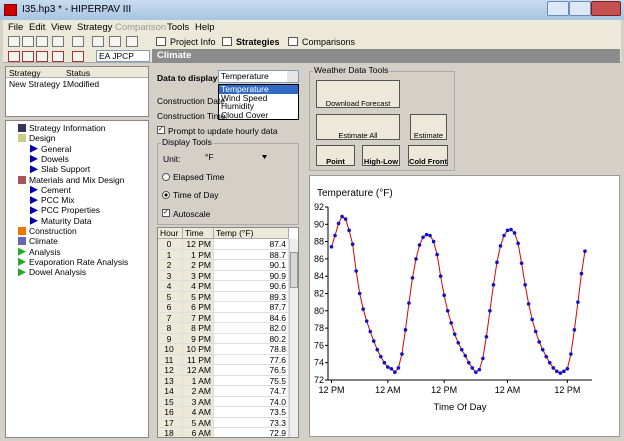 Image resolution: width=624 pixels, height=441 pixels. Describe the element at coordinates (428, 155) in the screenshot. I see `tool-button: Cold Front` at that location.